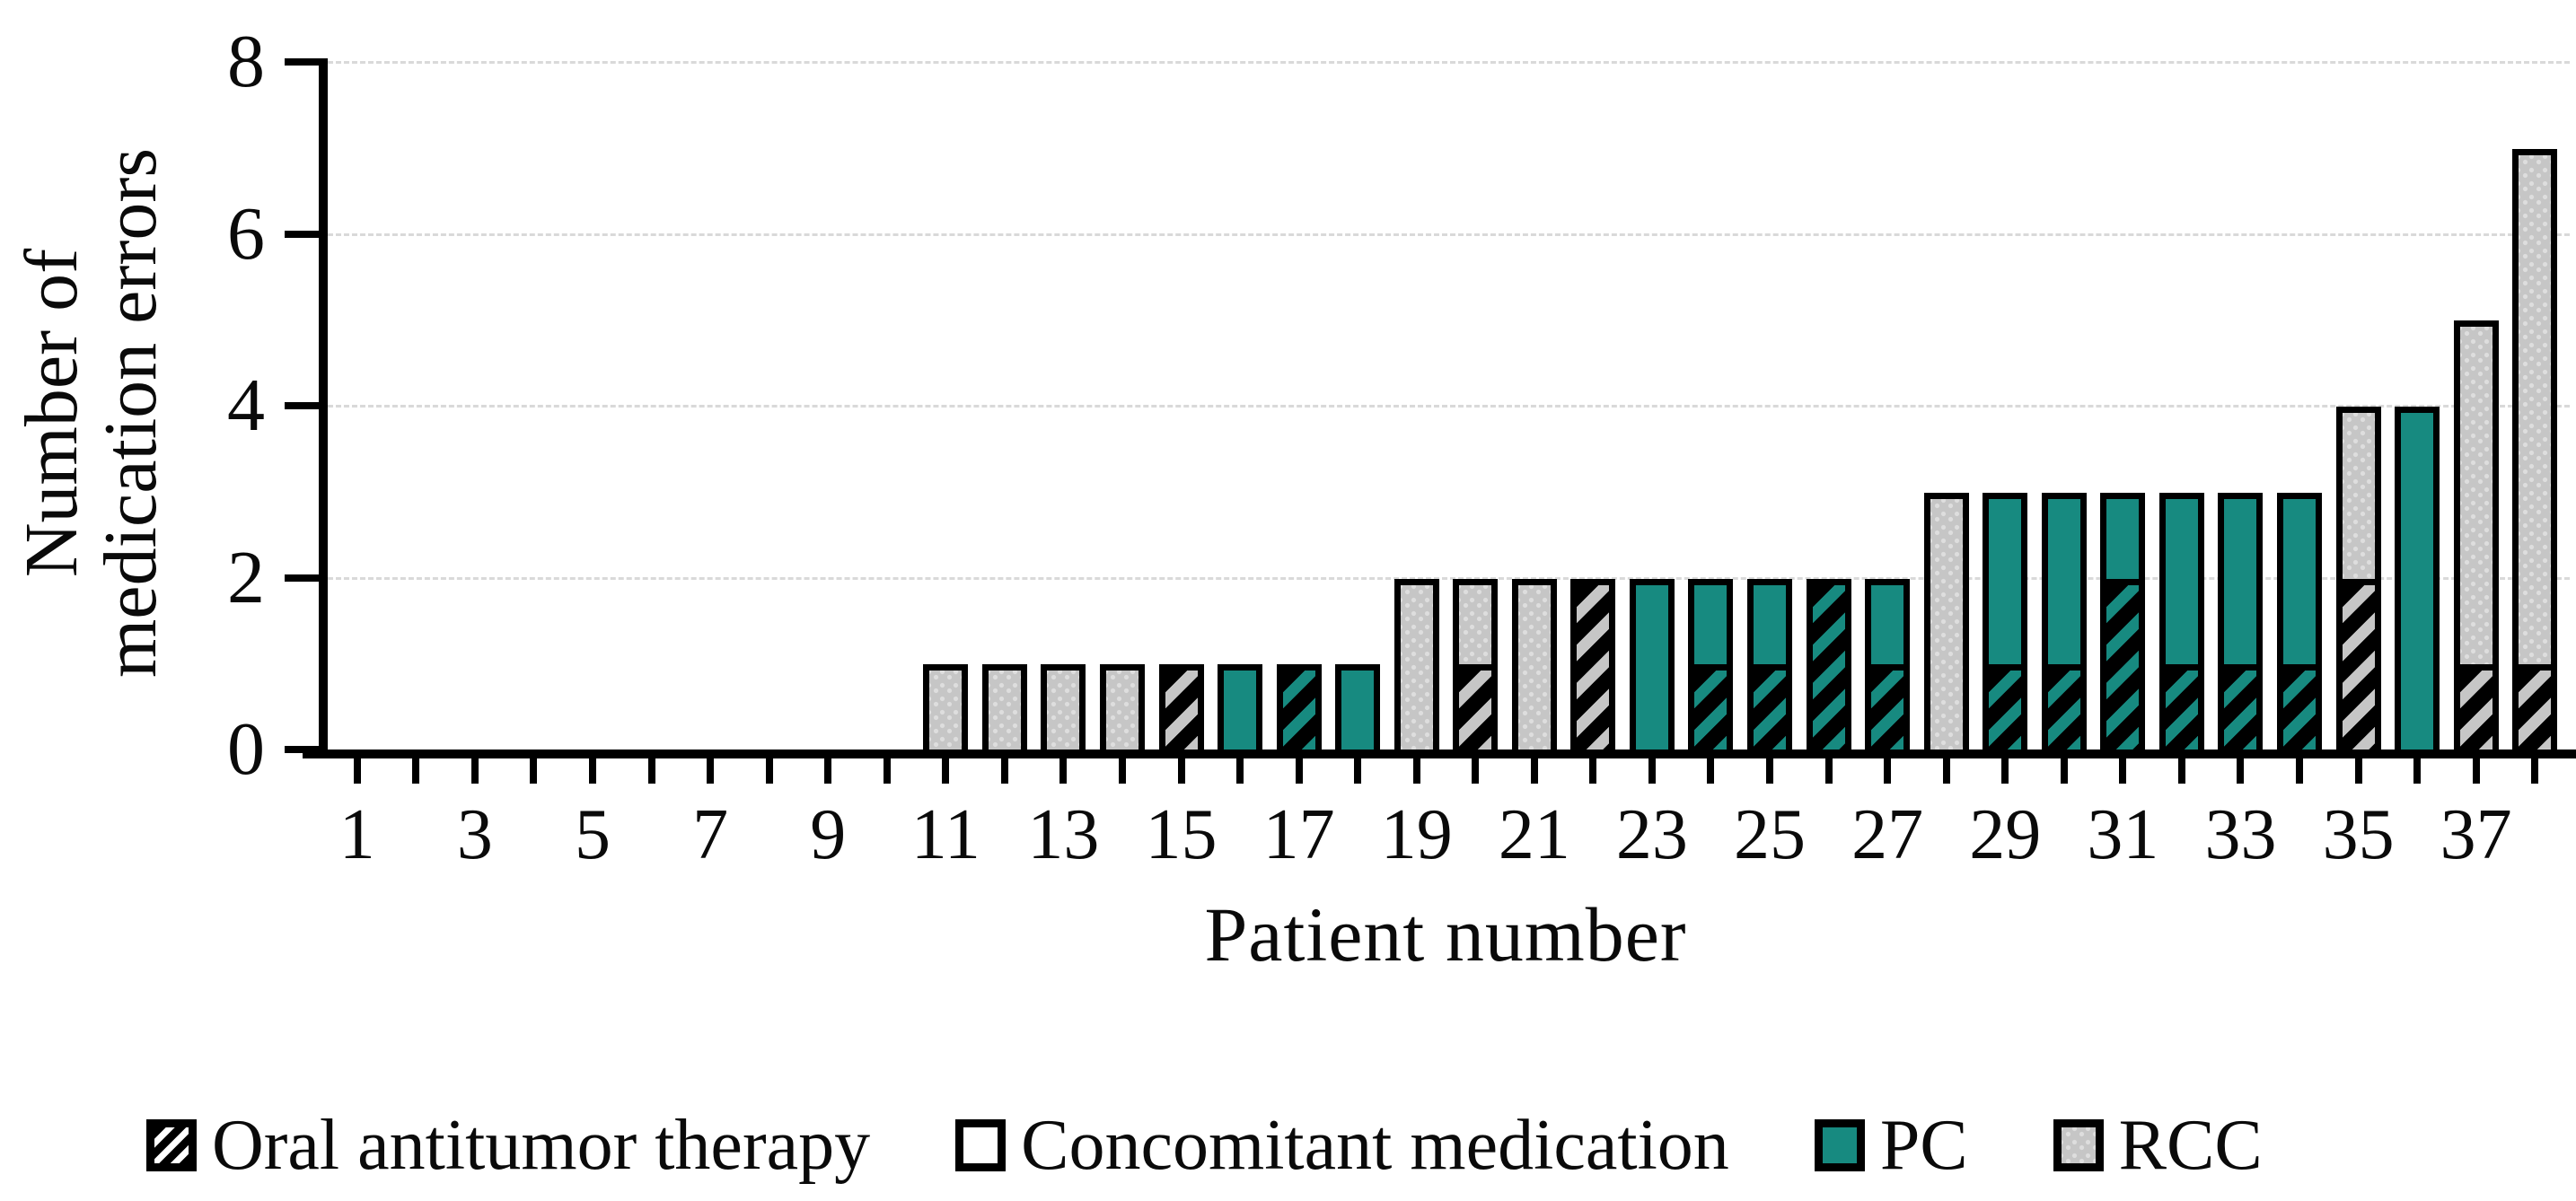 The height and width of the screenshot is (1201, 2576). I want to click on x-tick-label-17: 17, so click(1298, 834).